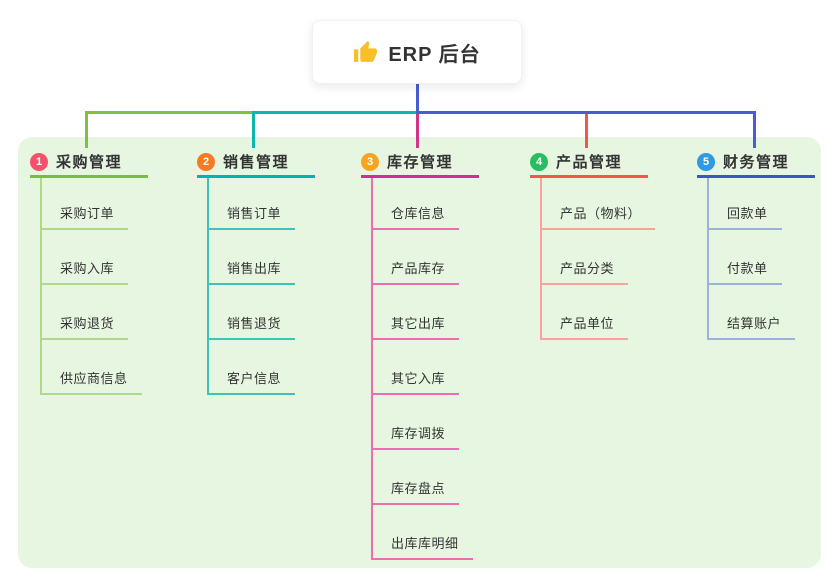 This screenshot has width=839, height=588. Describe the element at coordinates (252, 257) in the screenshot. I see `tree-node: 销售出库` at that location.